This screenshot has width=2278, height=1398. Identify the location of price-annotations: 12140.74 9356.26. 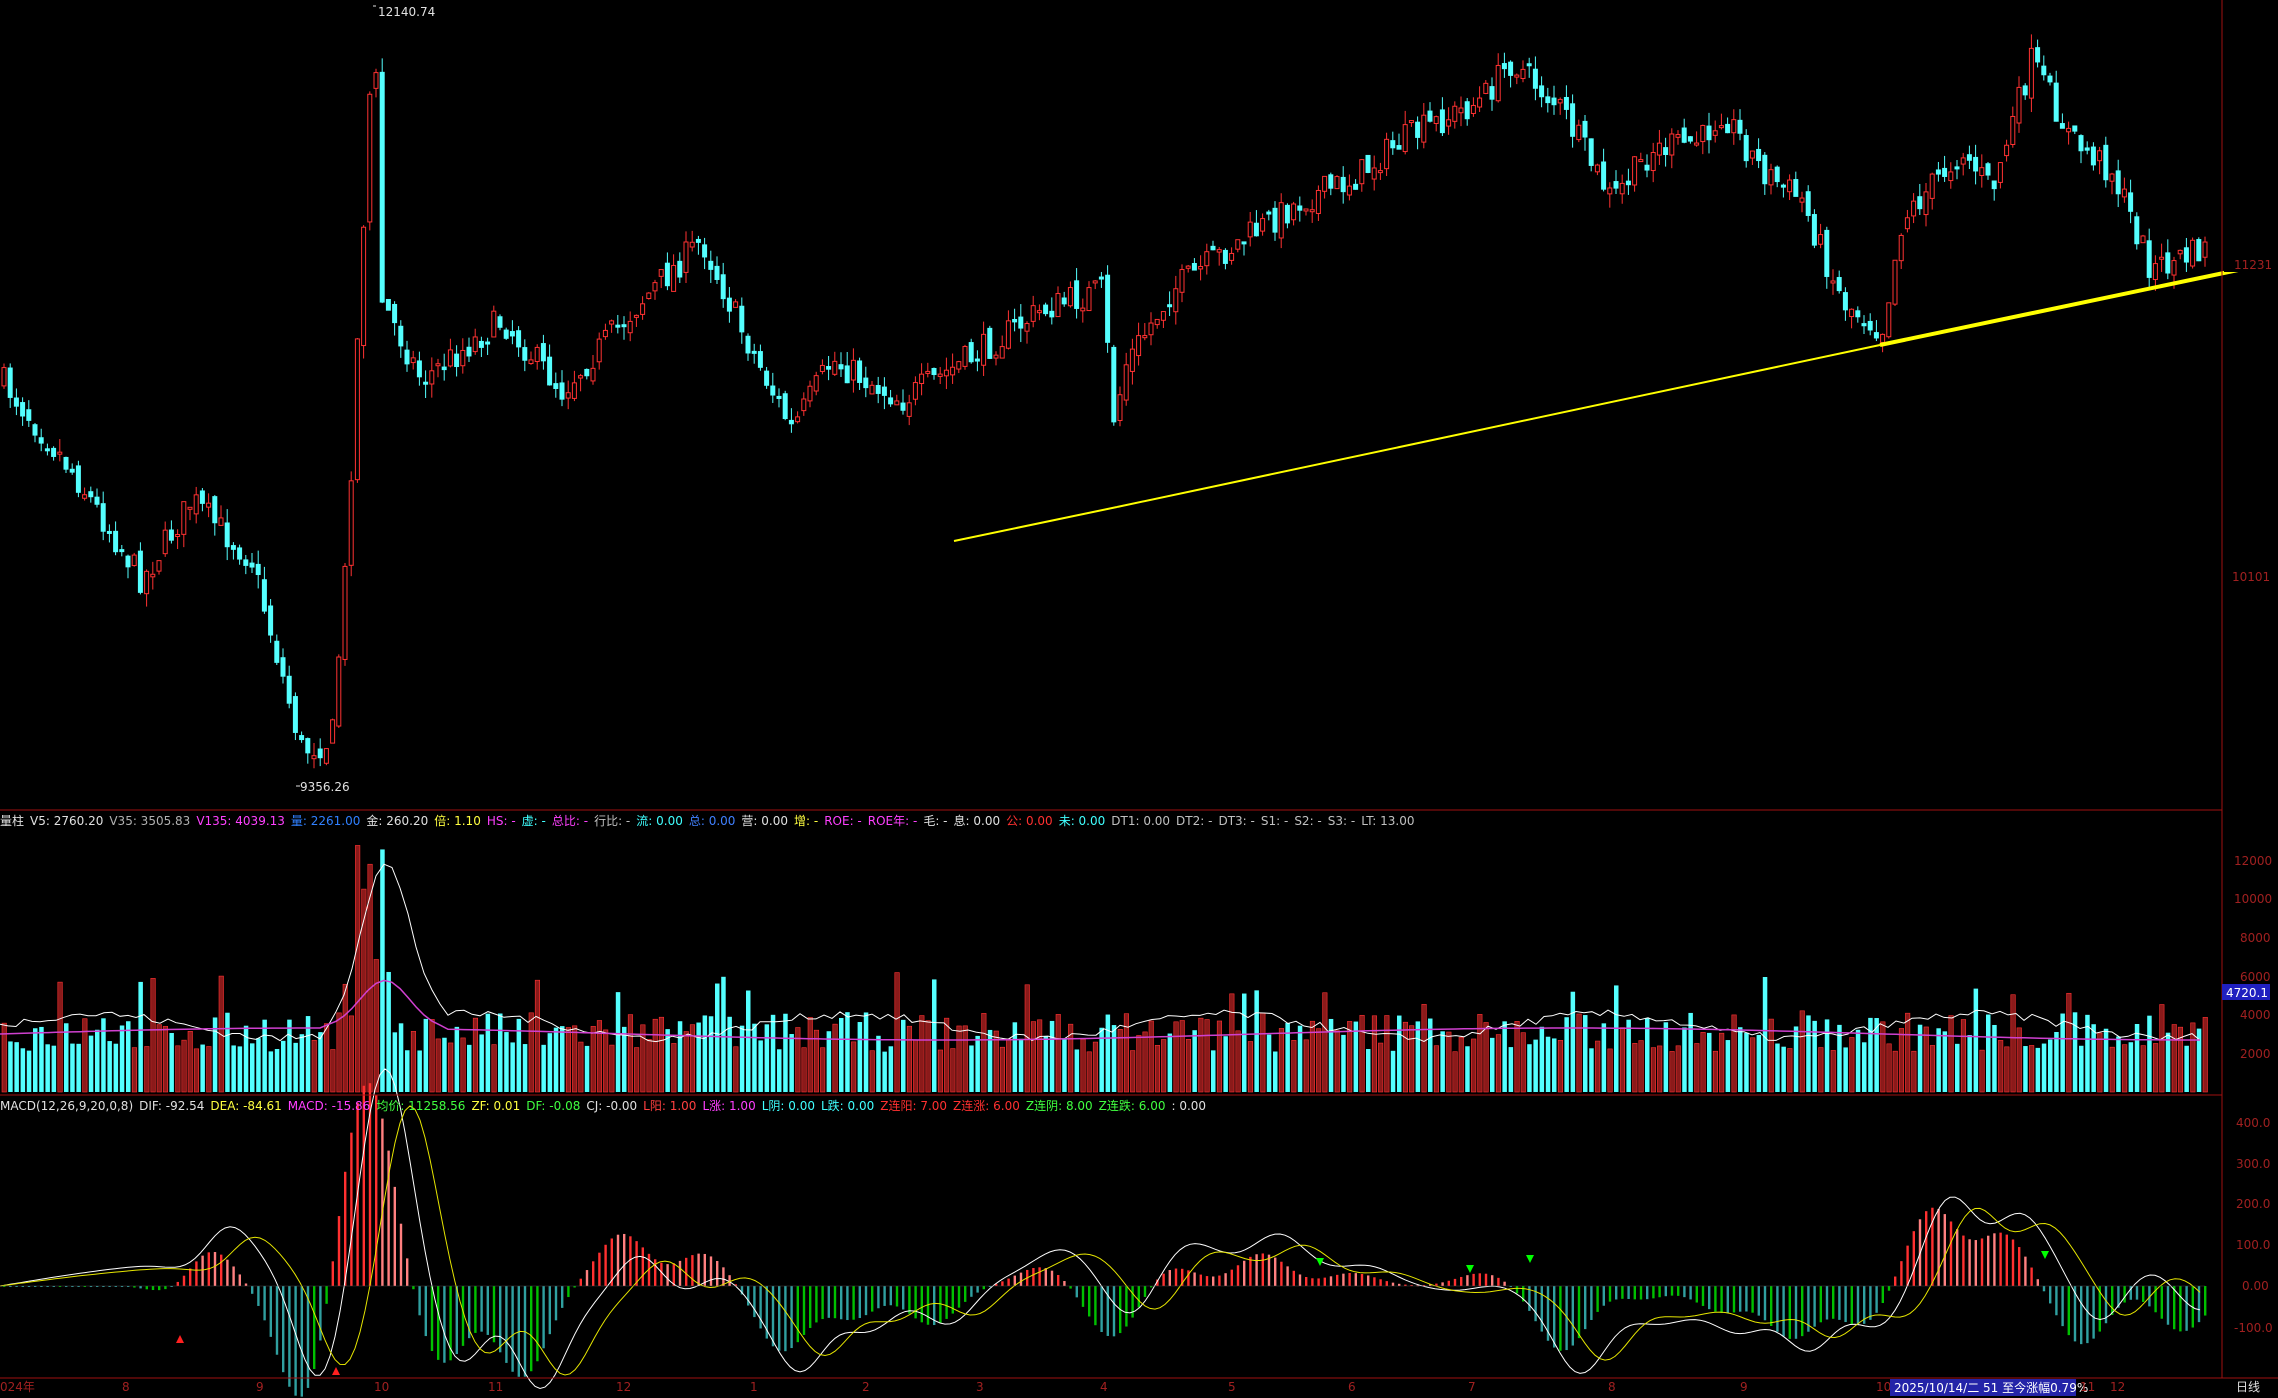
(367, 399).